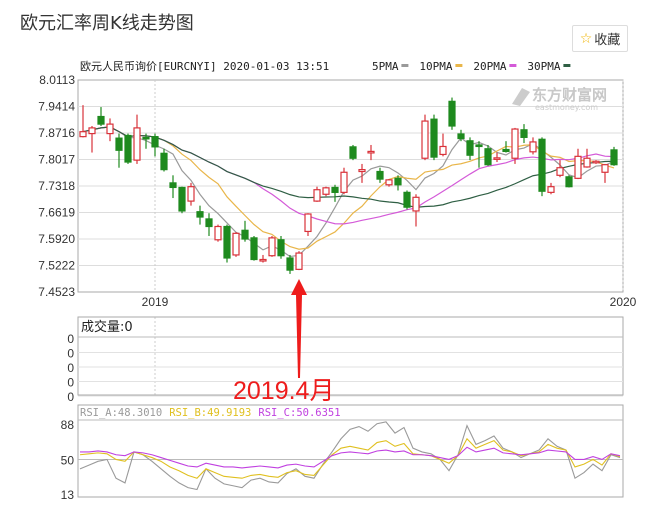 The image size is (650, 511). I want to click on rsi-y-tick: 13, so click(68, 495).